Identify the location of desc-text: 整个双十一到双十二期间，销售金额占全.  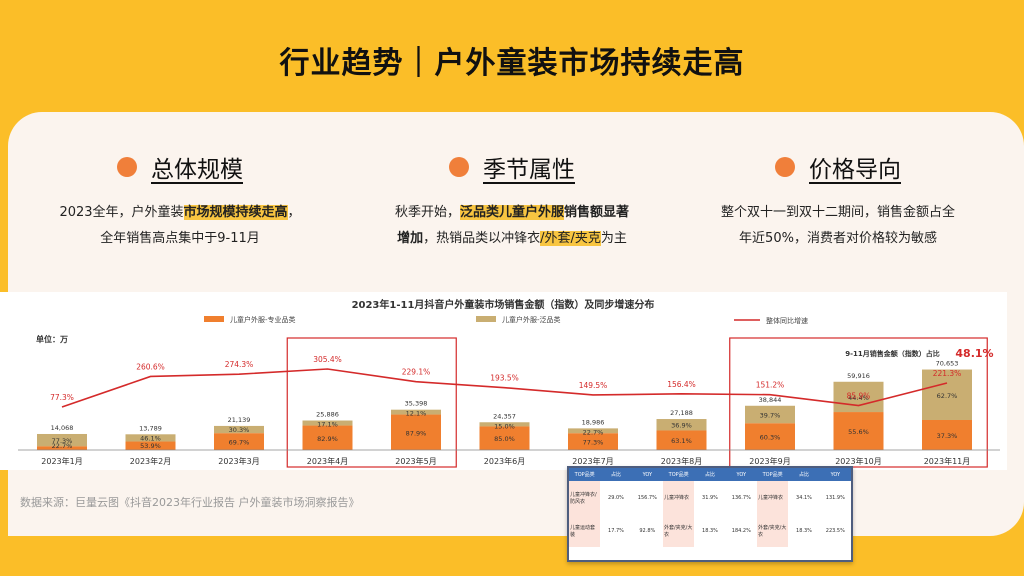
(837, 212).